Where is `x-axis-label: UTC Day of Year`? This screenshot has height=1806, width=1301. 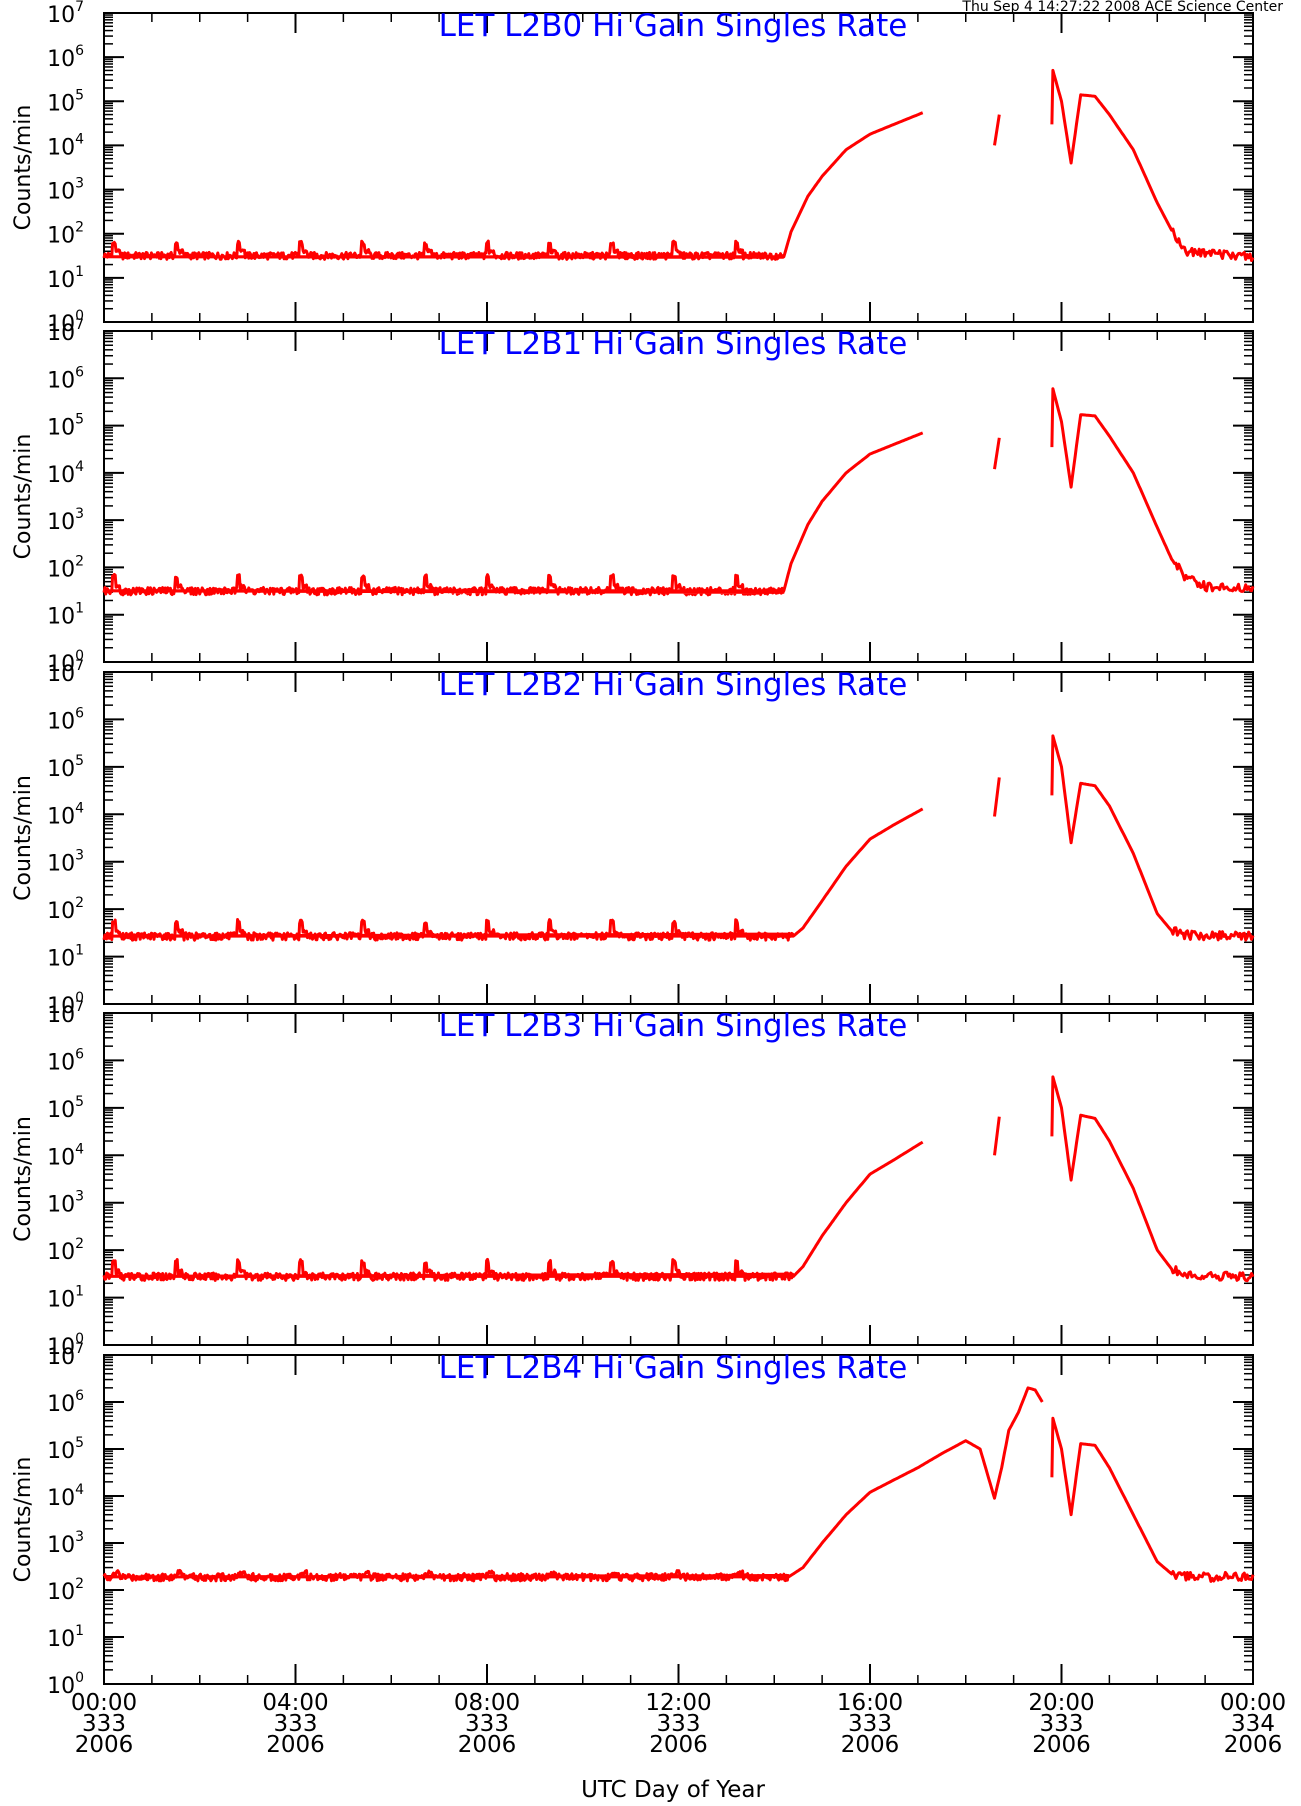 x-axis-label: UTC Day of Year is located at coordinates (673, 1790).